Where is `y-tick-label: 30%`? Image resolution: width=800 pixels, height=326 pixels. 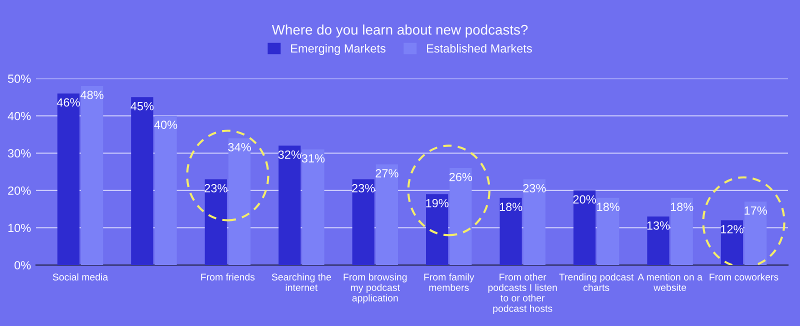
y-tick-label: 30% is located at coordinates (19, 153).